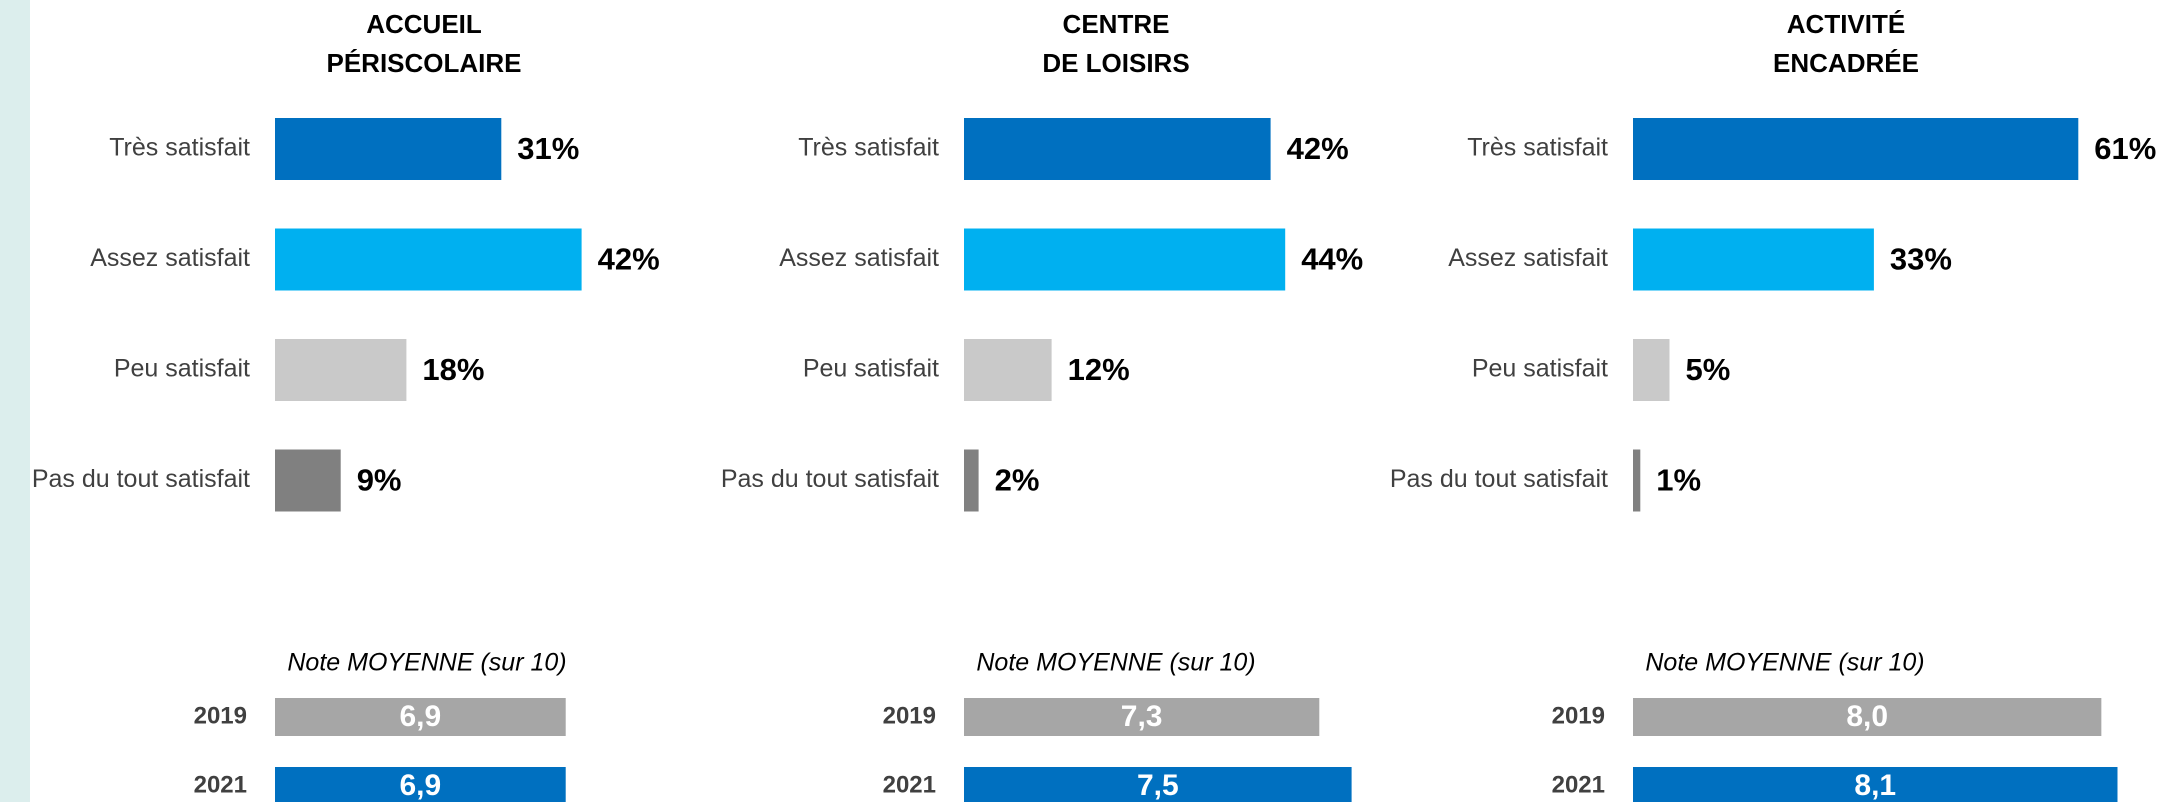 The height and width of the screenshot is (802, 2165). Describe the element at coordinates (1921, 259) in the screenshot. I see `value-label: 33%` at that location.